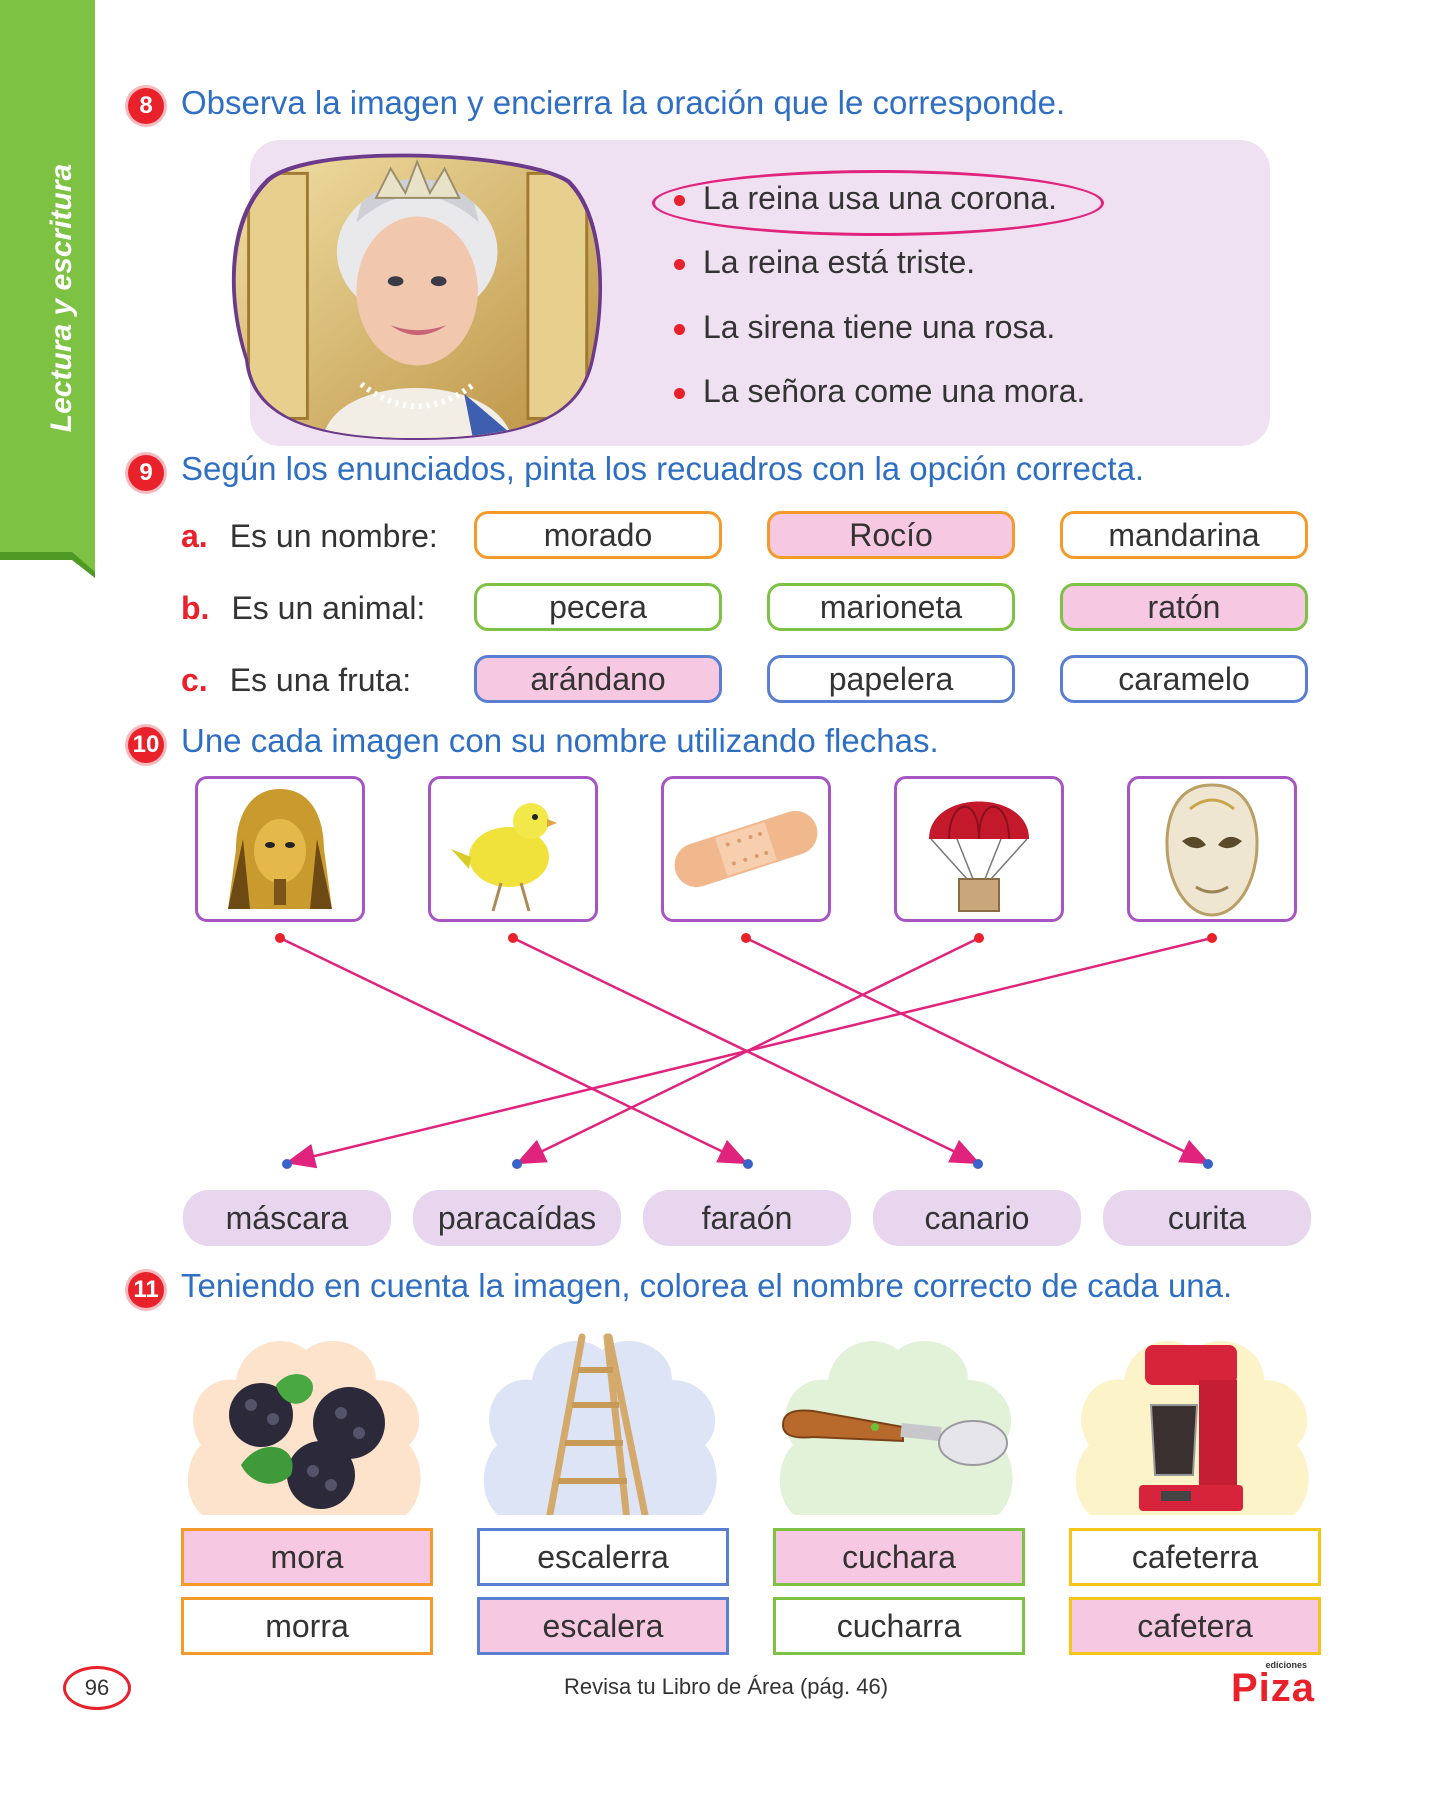  What do you see at coordinates (504, 857) in the screenshot?
I see `canary-icon` at bounding box center [504, 857].